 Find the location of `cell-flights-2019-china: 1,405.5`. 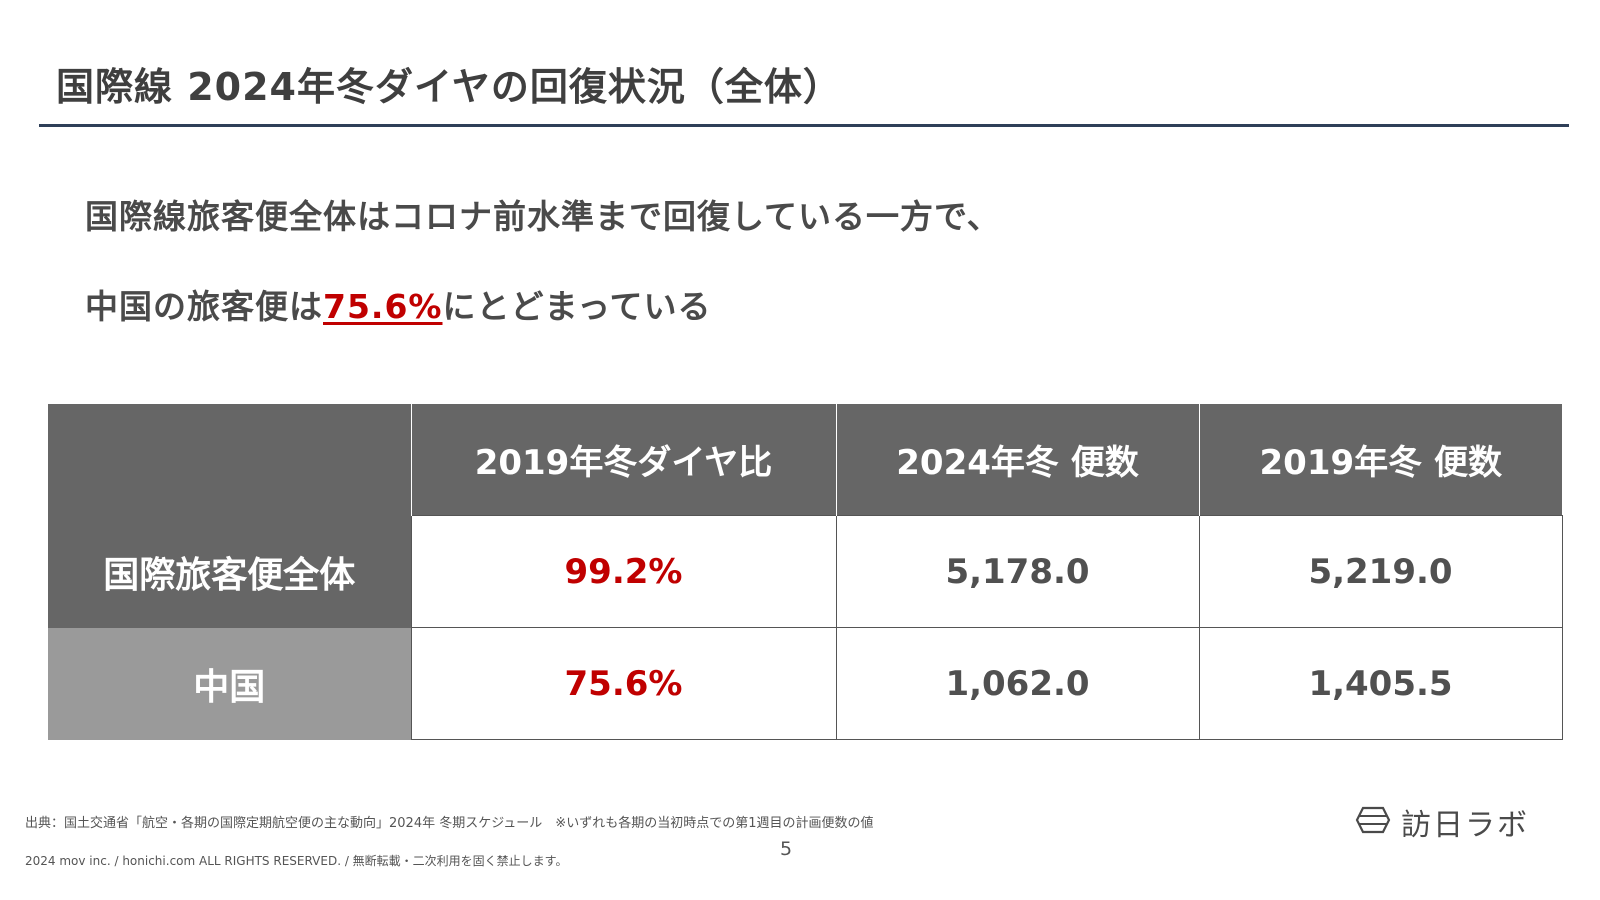

cell-flights-2019-china: 1,405.5 is located at coordinates (1380, 683).